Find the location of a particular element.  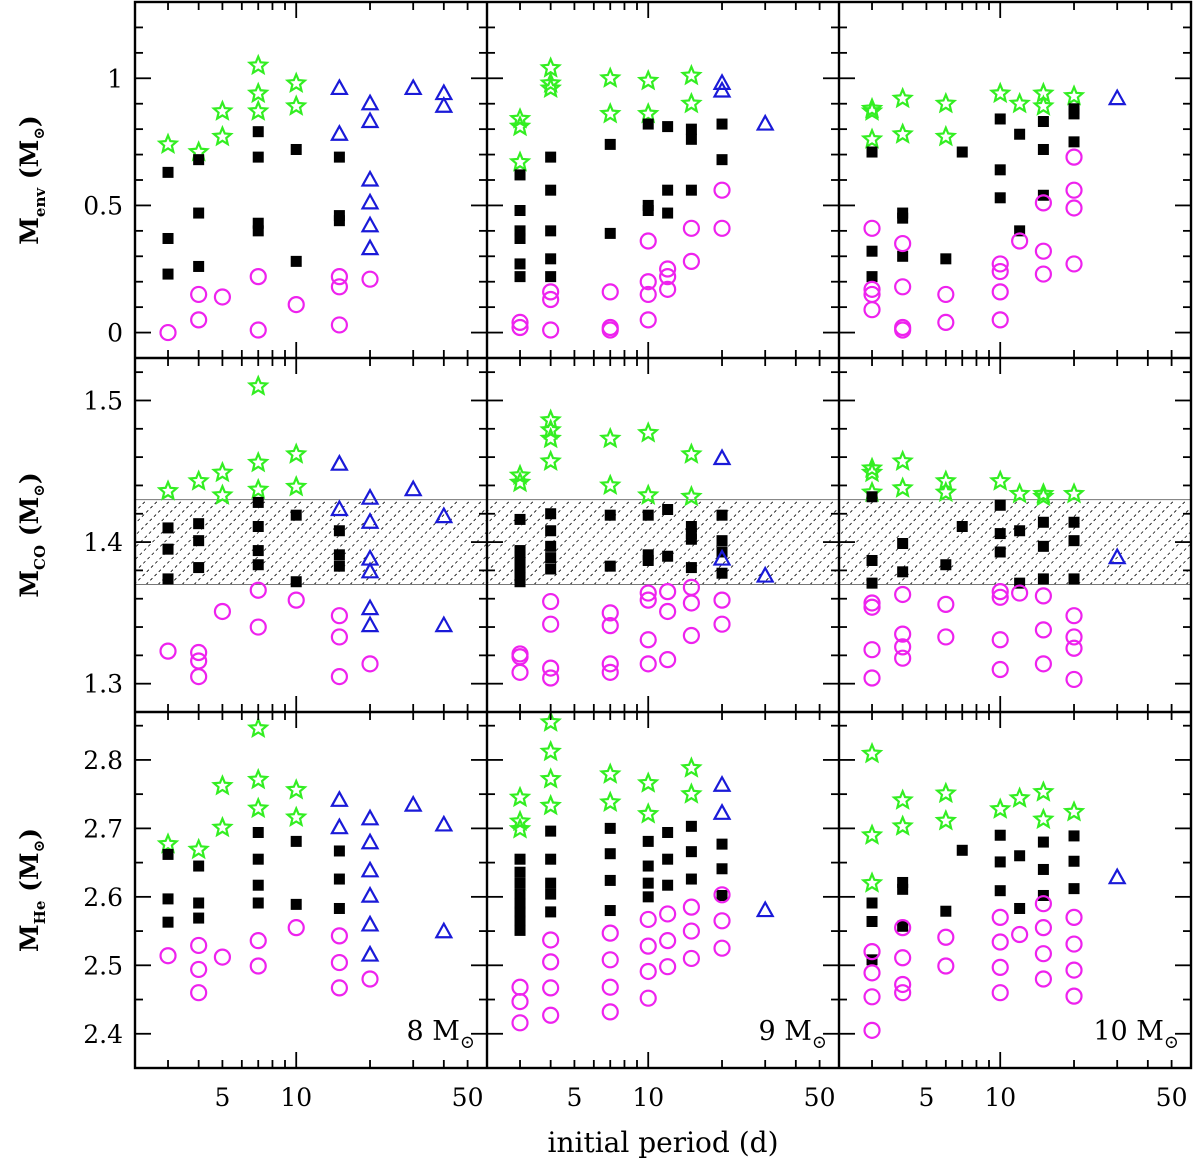

panel-mass-label: 9 M⊙ is located at coordinates (792, 1034).